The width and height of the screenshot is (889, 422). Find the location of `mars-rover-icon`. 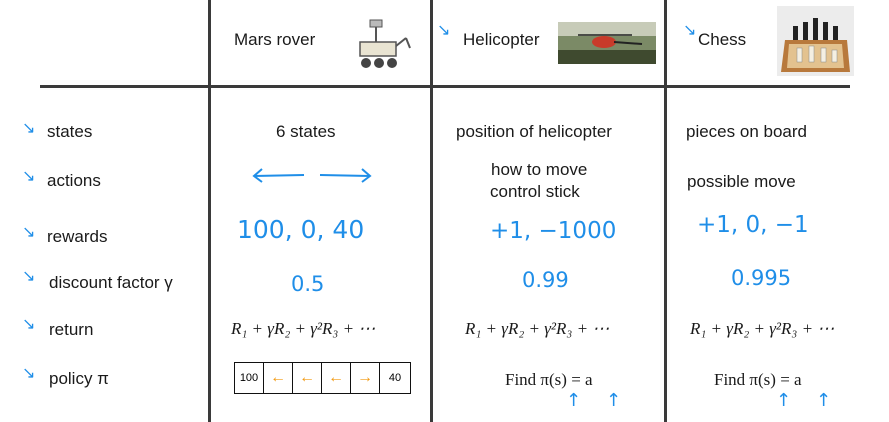

mars-rover-icon is located at coordinates (385, 43).